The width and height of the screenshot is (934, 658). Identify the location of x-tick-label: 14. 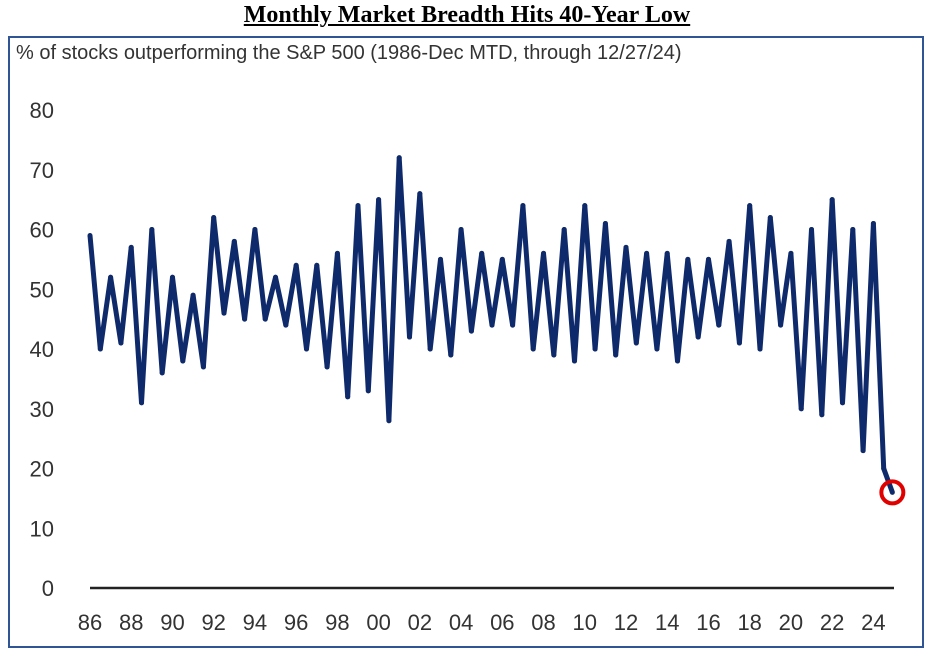
(667, 622).